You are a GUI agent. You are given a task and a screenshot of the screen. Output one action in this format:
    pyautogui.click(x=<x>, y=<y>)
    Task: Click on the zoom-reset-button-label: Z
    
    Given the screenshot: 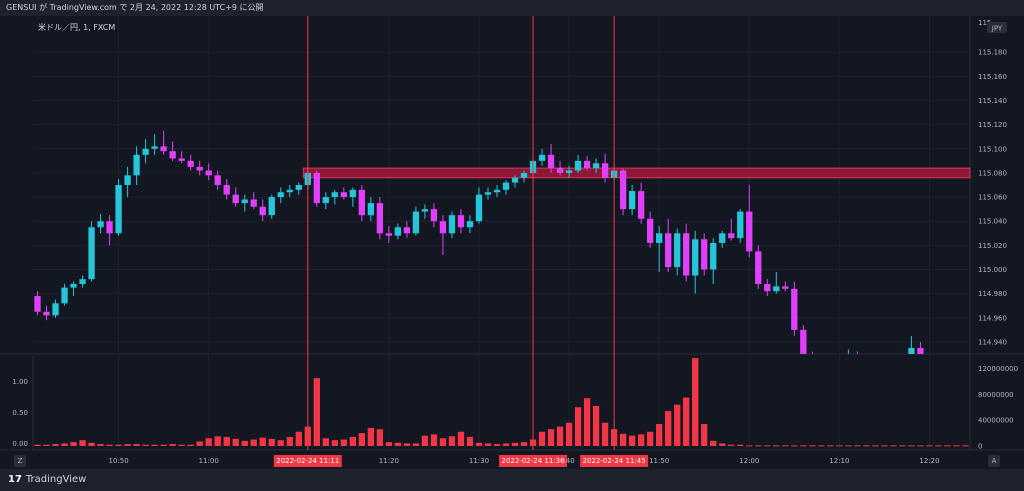 What is the action you would take?
    pyautogui.click(x=20, y=461)
    